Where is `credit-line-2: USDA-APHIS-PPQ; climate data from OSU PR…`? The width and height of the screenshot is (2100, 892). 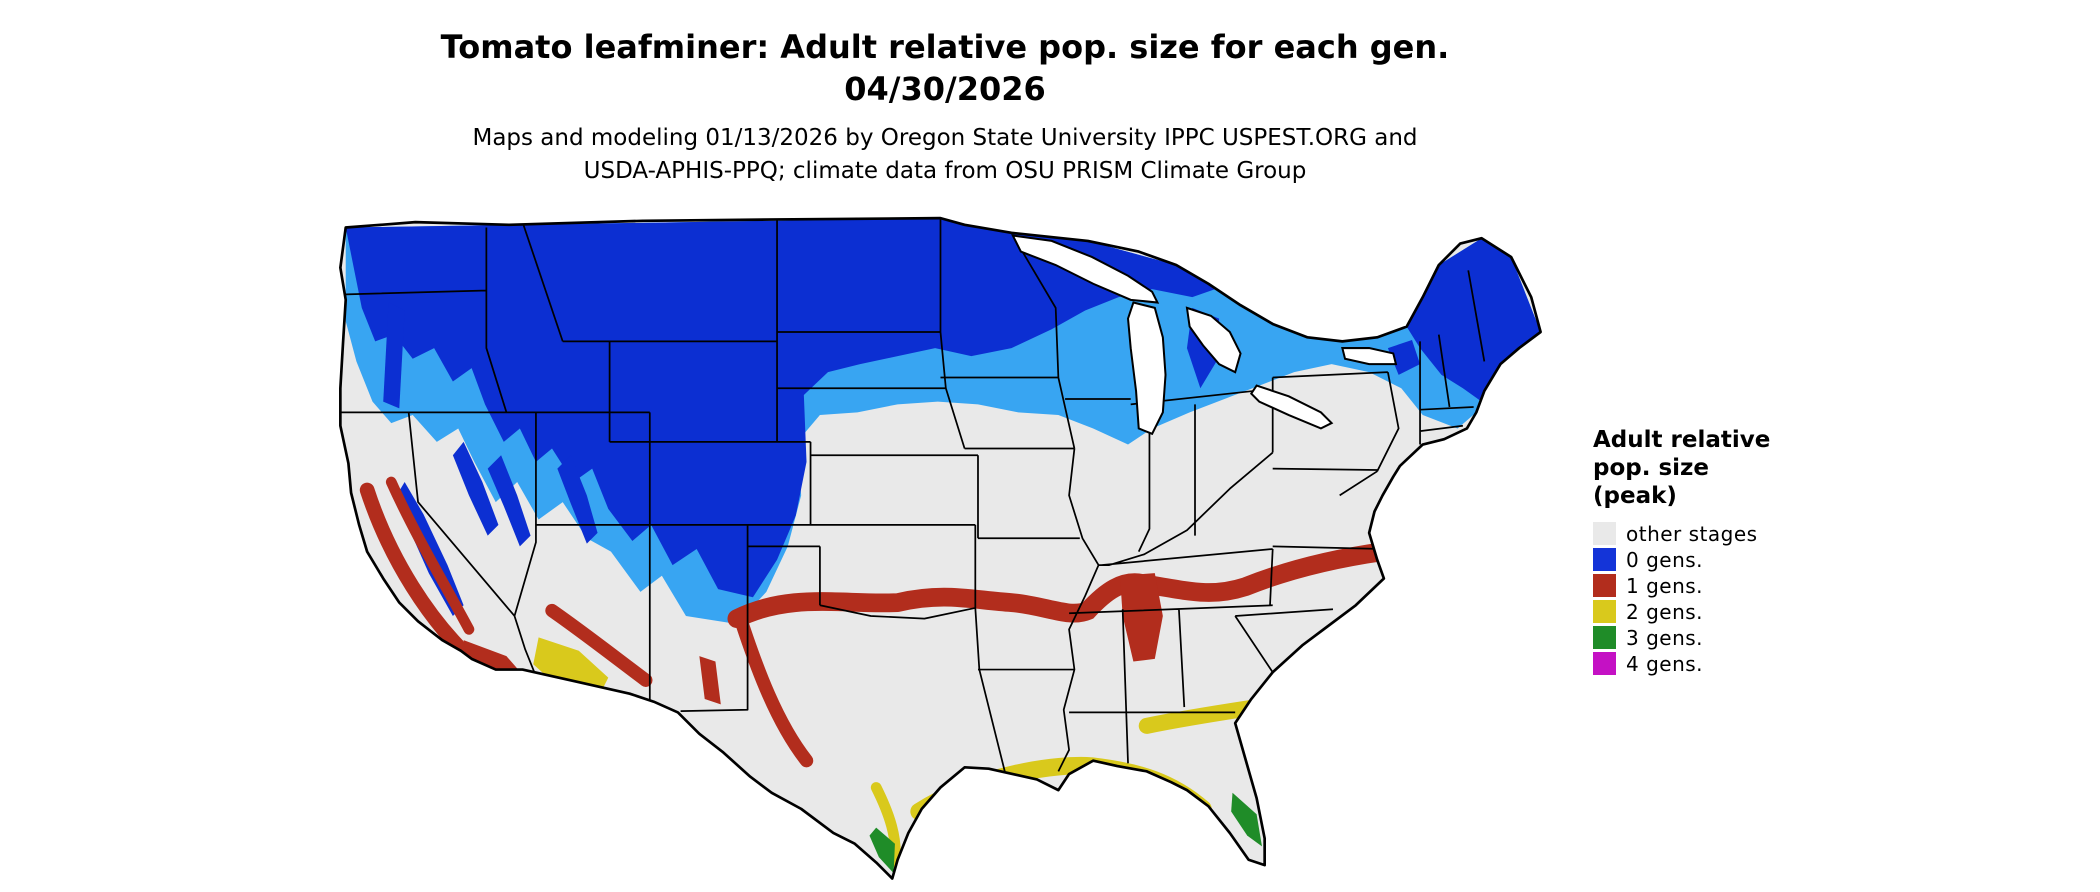
credit-line-2: USDA-APHIS-PPQ; climate data from OSU PR… is located at coordinates (945, 171).